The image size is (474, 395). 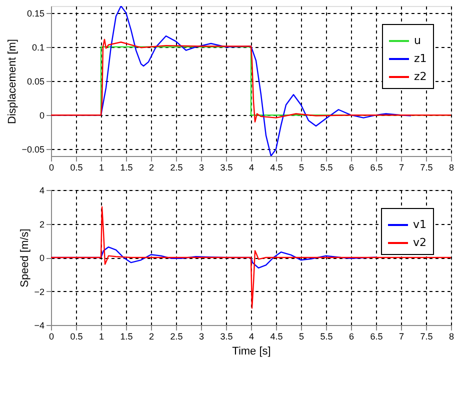 I want to click on y-tick-label: 4, so click(x=41, y=191).